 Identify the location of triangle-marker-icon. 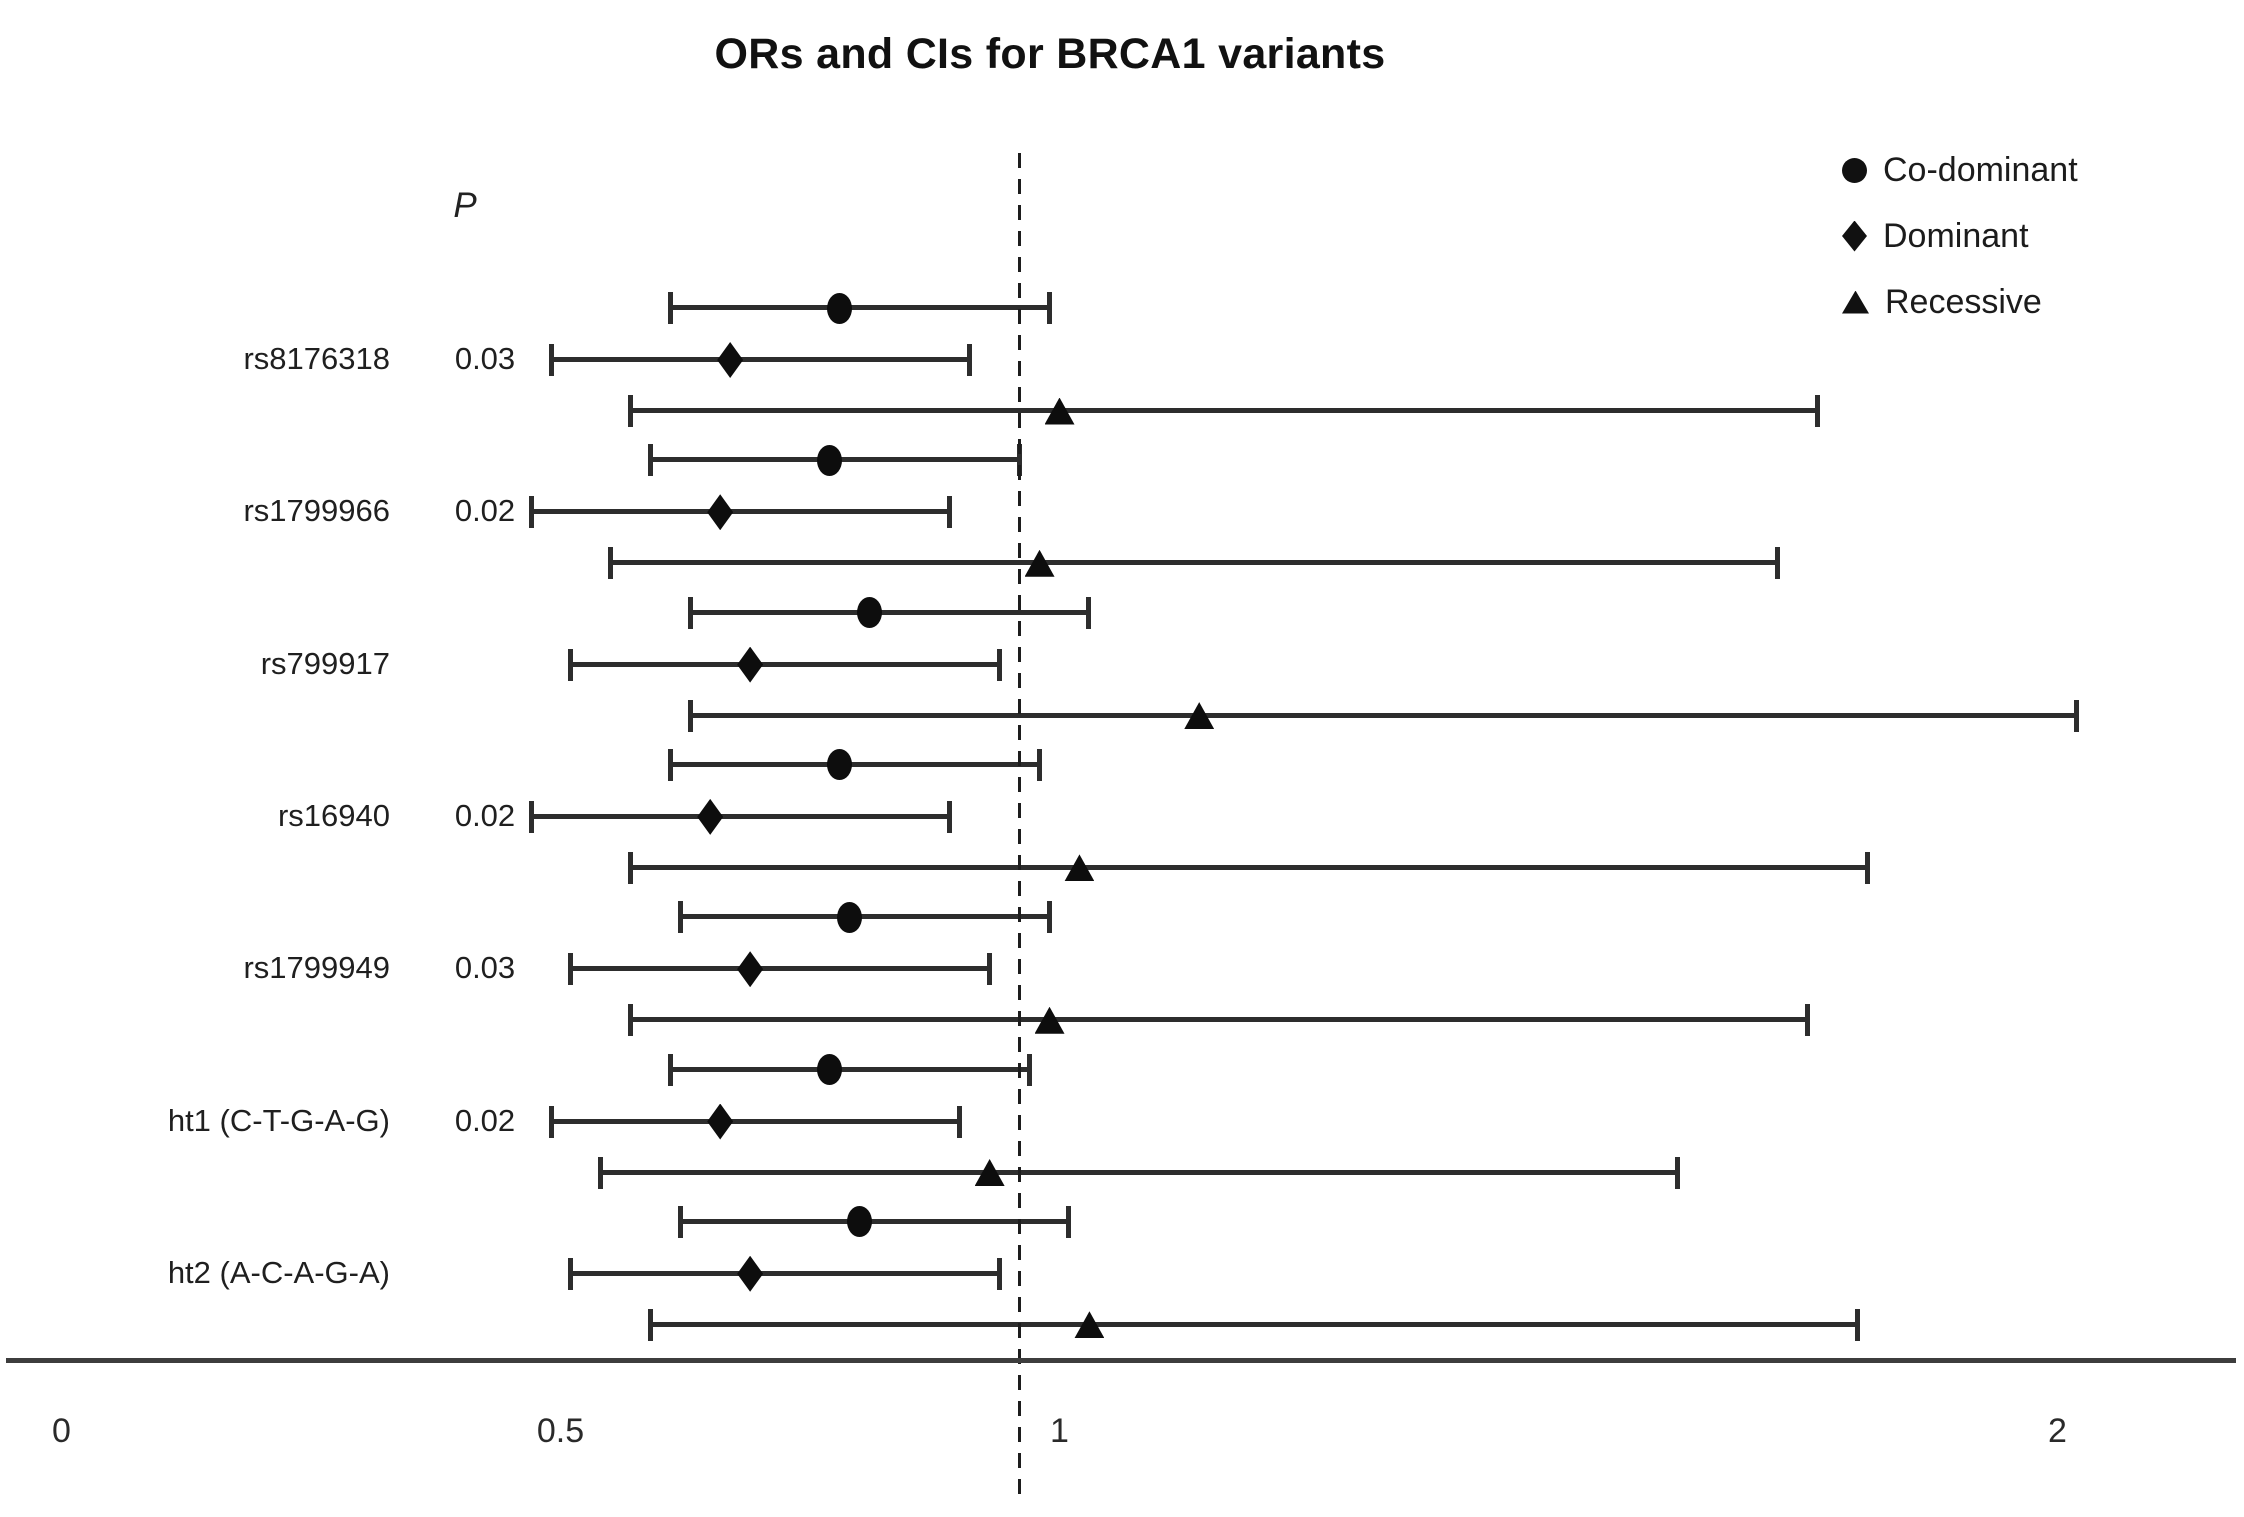
(1855, 302).